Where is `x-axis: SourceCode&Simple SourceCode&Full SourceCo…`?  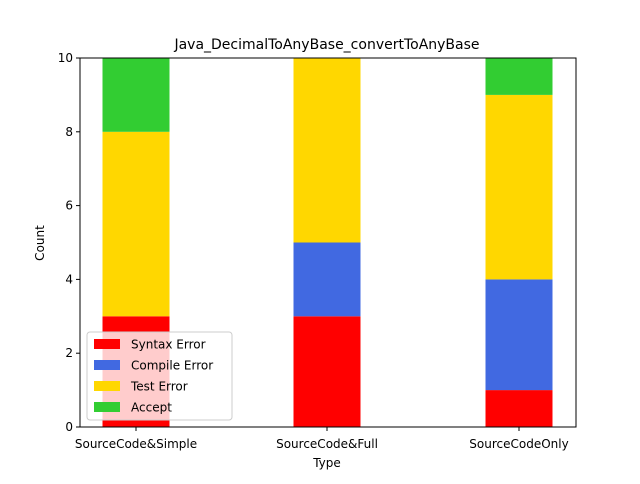 x-axis: SourceCode&Simple SourceCode&Full SourceCo… is located at coordinates (322, 439).